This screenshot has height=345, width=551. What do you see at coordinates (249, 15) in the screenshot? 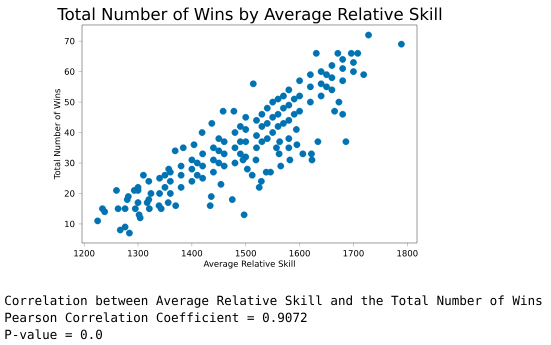
I see `chart-title: Total Number of Wins by Average Relative Skill` at bounding box center [249, 15].